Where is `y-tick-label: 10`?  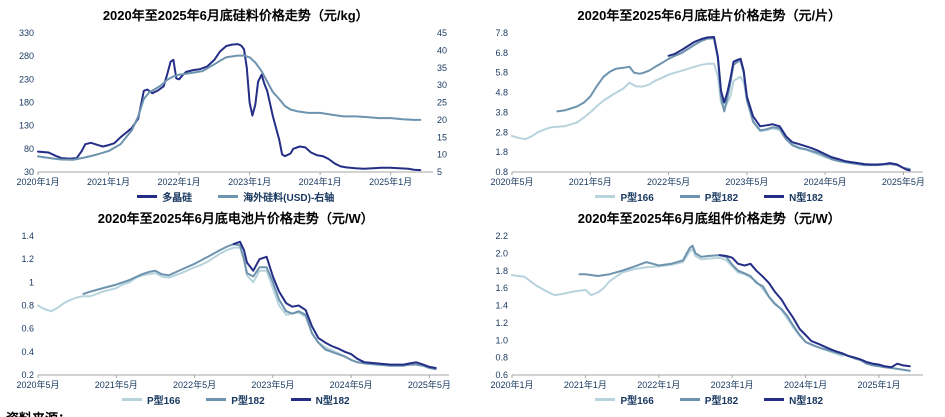
y-tick-label: 10 is located at coordinates (442, 155).